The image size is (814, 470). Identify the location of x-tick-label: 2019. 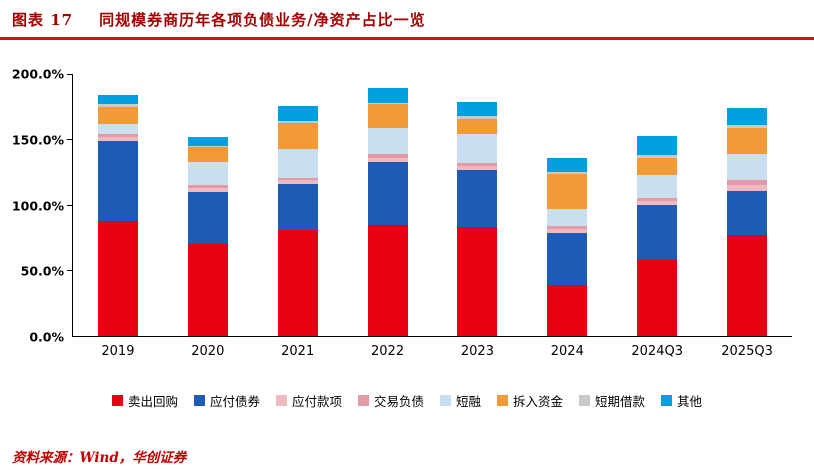
(118, 351).